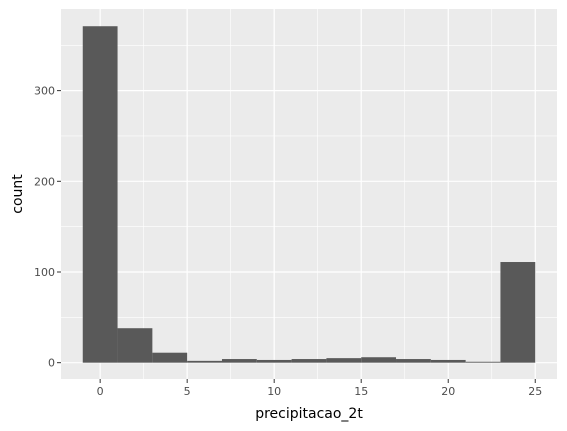 Image resolution: width=567 pixels, height=431 pixels. I want to click on y-tick-label: 300, so click(44, 91).